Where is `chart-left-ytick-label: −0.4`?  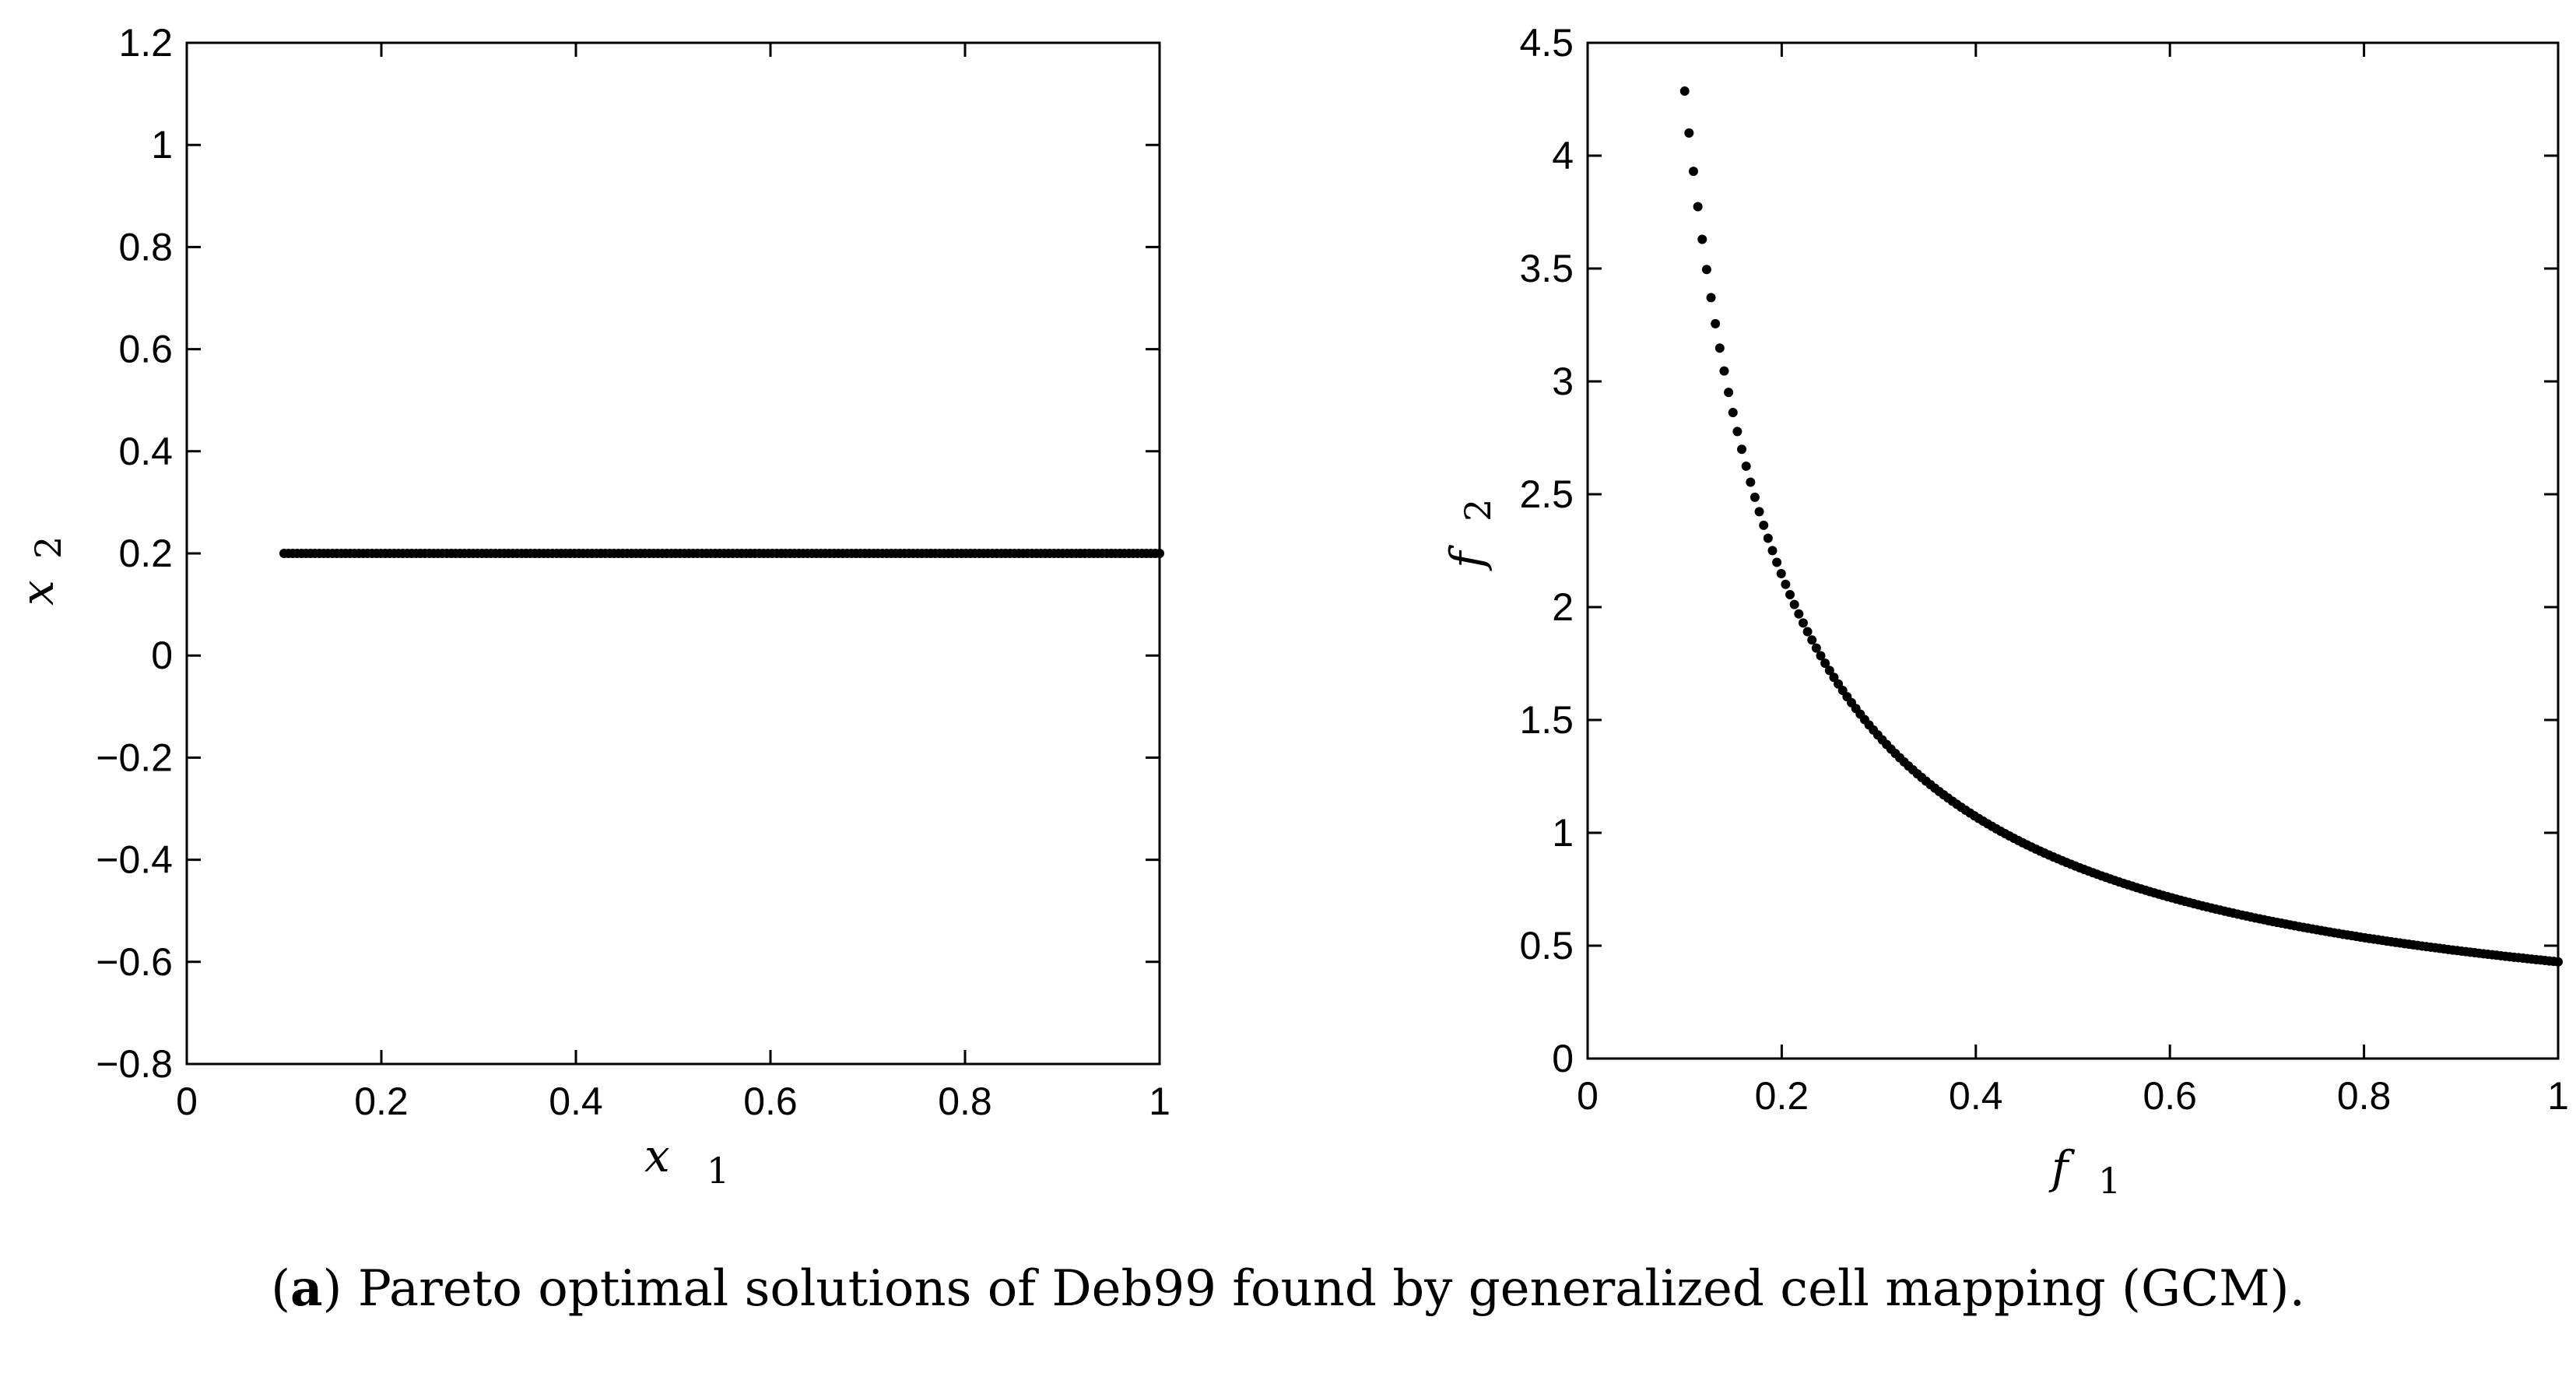
chart-left-ytick-label: −0.4 is located at coordinates (135, 860).